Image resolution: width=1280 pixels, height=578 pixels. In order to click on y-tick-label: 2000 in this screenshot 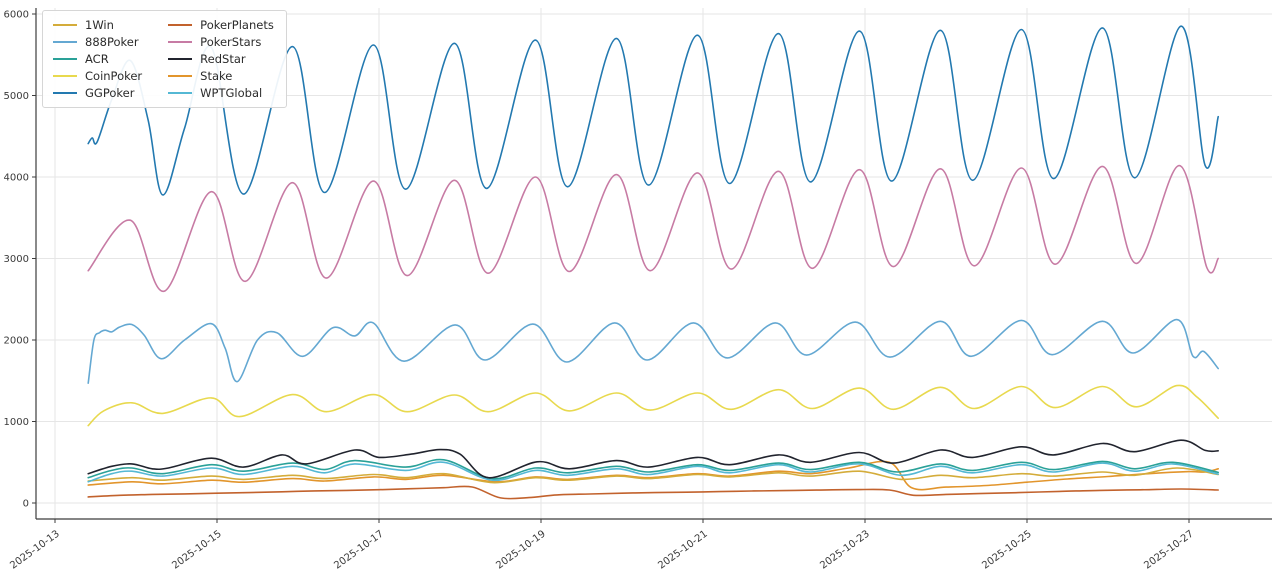, I will do `click(16, 341)`.